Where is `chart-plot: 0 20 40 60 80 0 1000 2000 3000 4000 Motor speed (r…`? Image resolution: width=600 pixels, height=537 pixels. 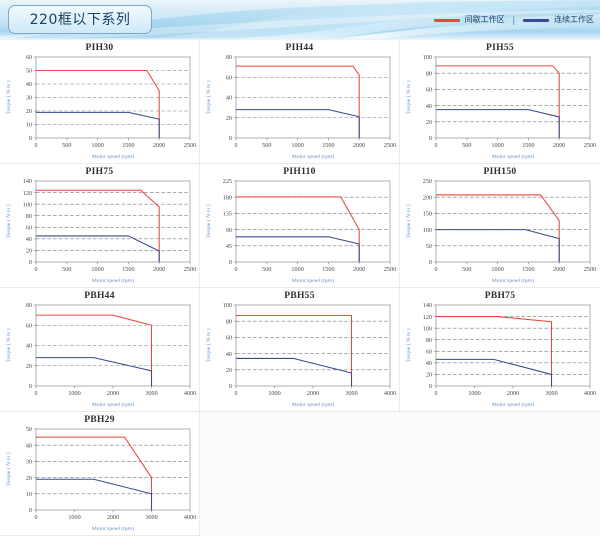 chart-plot: 0 20 40 60 80 0 1000 2000 3000 4000 Motor speed (r… is located at coordinates (100, 355).